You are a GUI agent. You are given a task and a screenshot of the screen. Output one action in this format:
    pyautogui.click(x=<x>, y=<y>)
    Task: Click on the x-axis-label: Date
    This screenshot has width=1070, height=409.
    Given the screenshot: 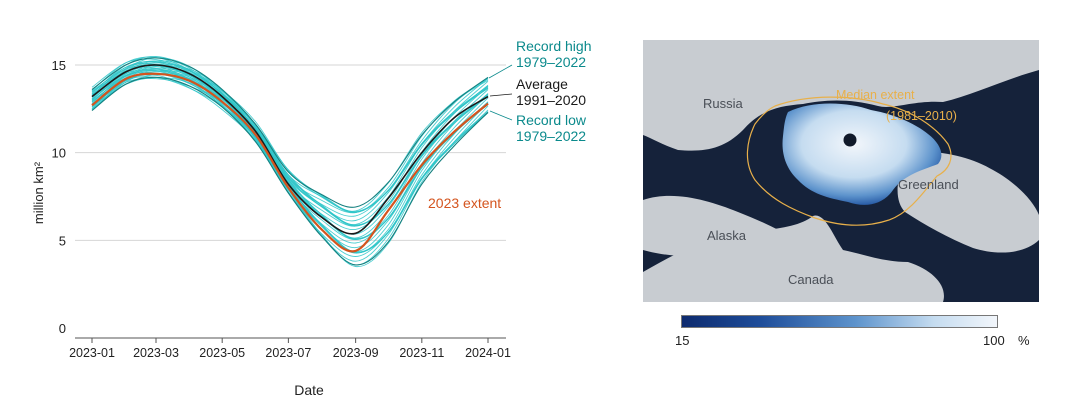 What is the action you would take?
    pyautogui.click(x=309, y=390)
    